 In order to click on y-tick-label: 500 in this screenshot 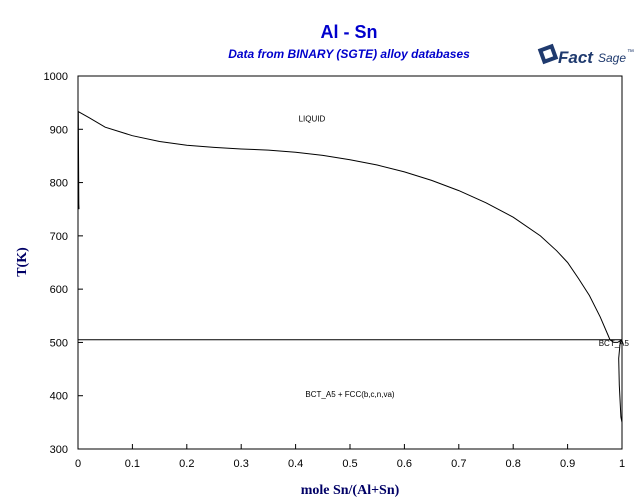, I will do `click(59, 343)`.